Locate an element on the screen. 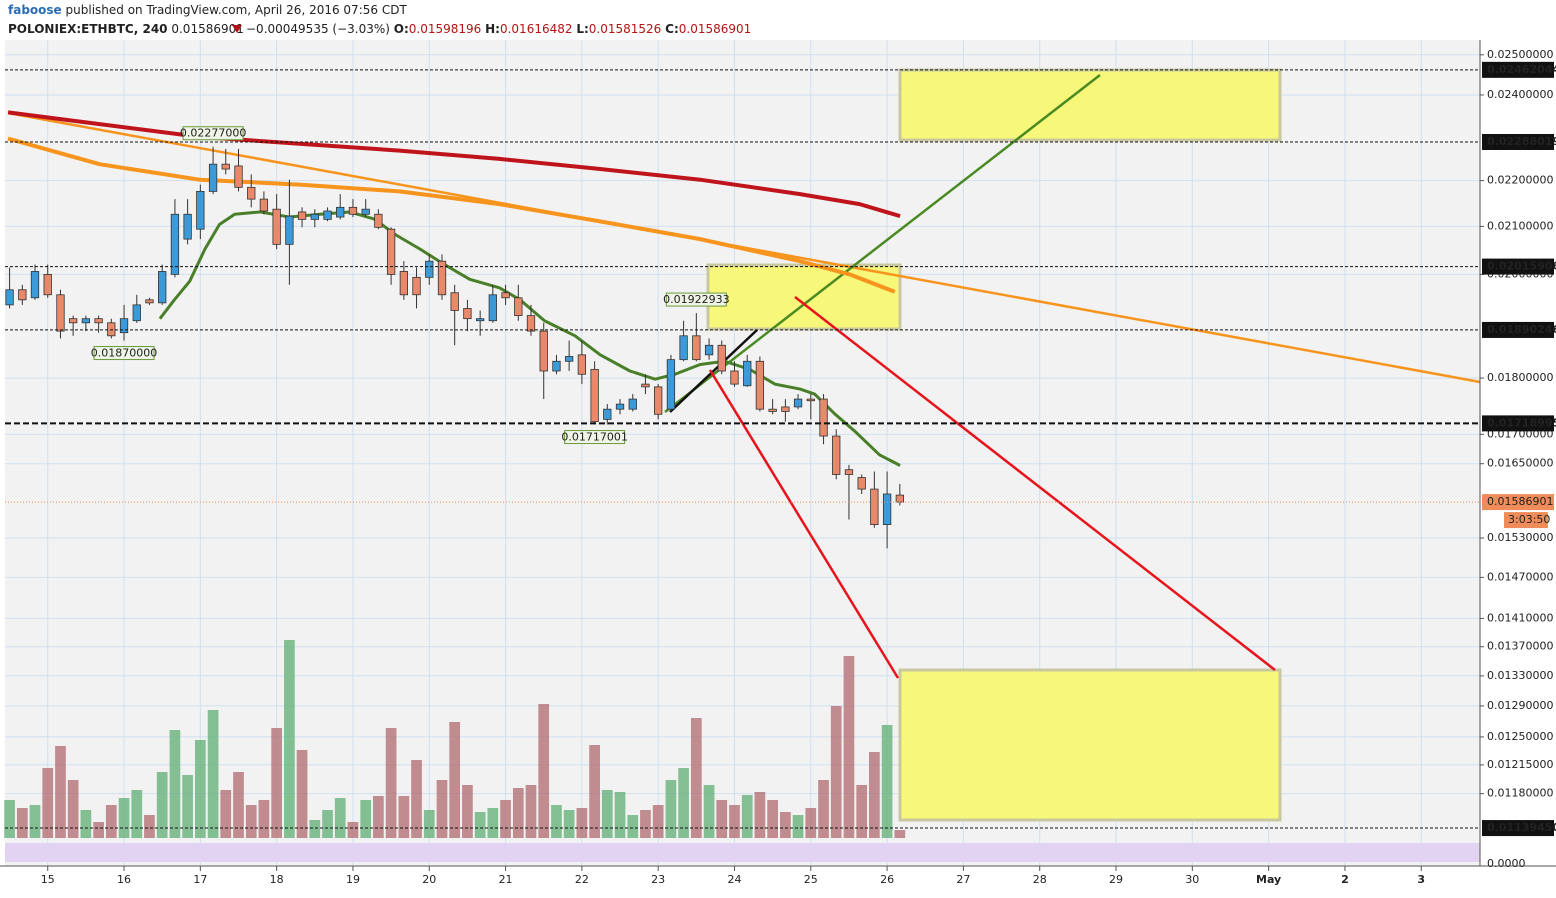  countdown-tag is located at coordinates (1526, 520).